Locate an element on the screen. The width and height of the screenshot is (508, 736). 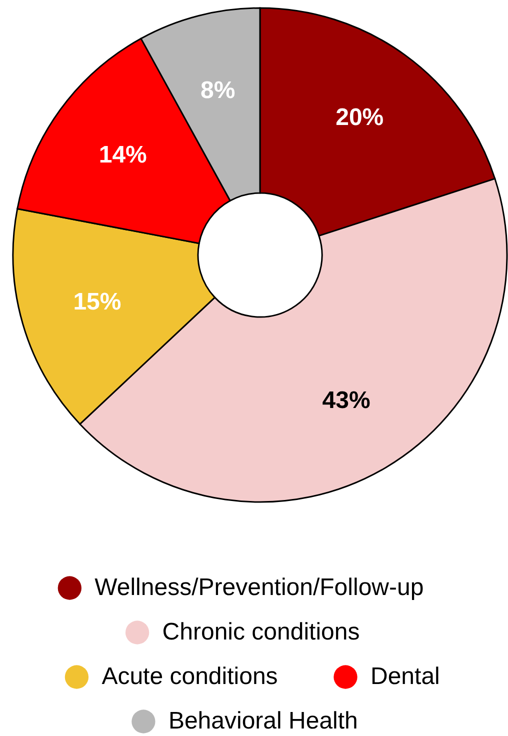
legend-label: Acute conditions is located at coordinates (190, 676).